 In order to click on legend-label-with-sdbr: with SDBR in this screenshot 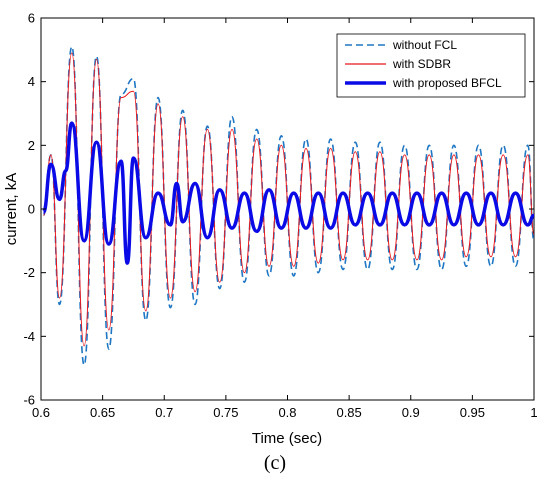, I will do `click(421, 64)`.